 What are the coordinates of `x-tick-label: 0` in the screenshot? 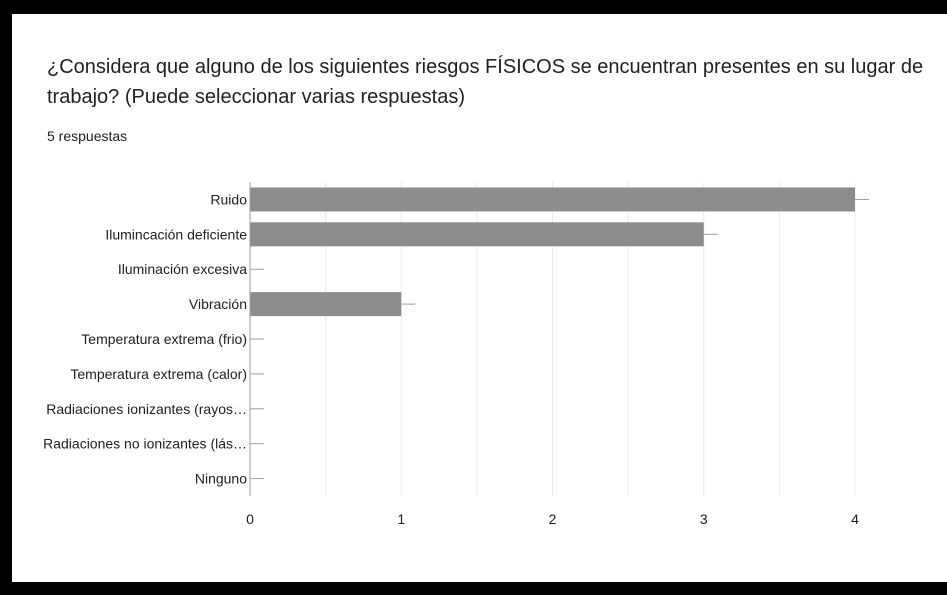 It's located at (250, 519).